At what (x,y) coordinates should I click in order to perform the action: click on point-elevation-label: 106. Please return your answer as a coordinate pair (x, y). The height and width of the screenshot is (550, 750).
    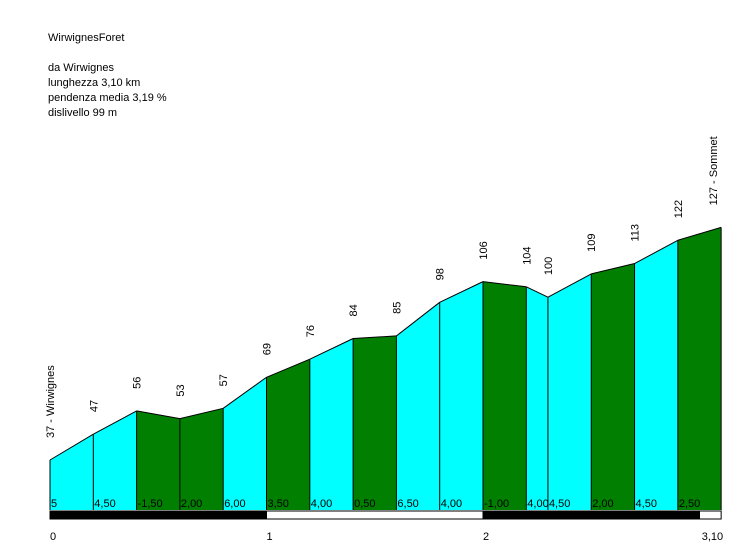
    Looking at the image, I should click on (484, 250).